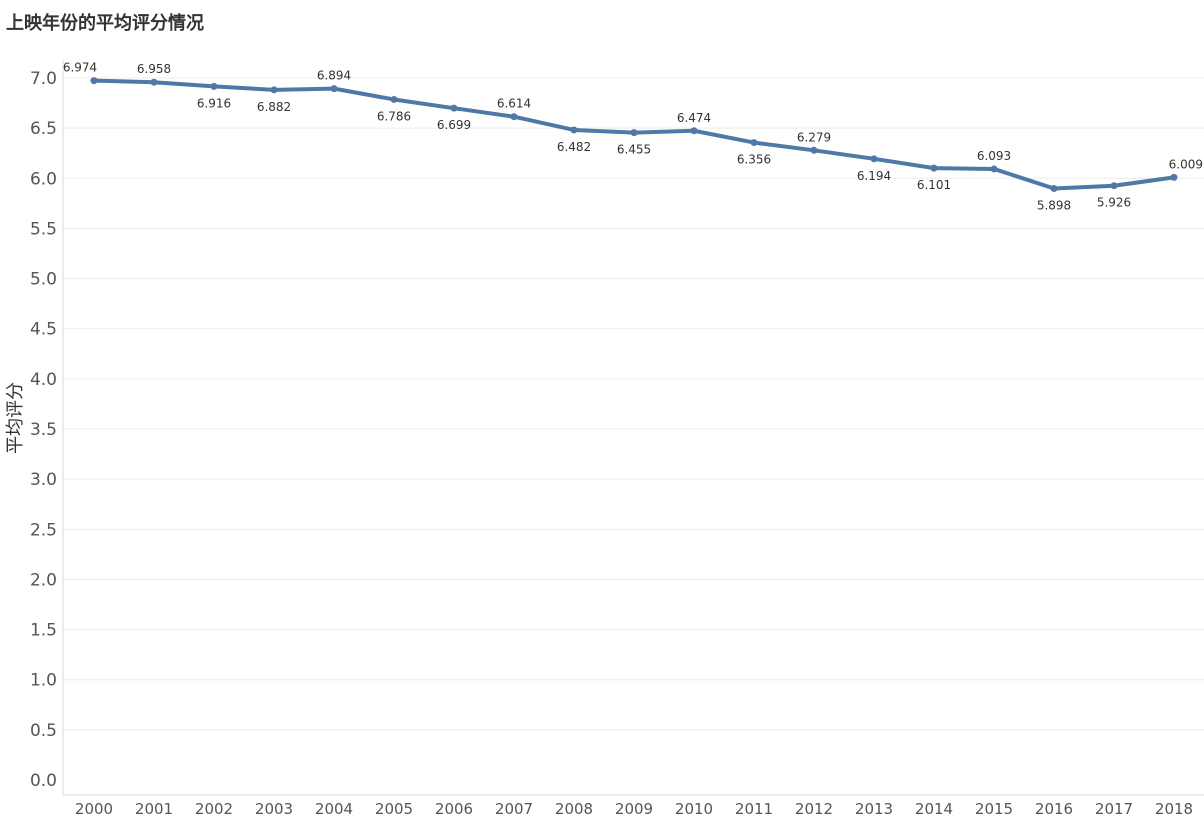 The image size is (1204, 819). Describe the element at coordinates (1174, 809) in the screenshot. I see `x-tick-label: 2018` at that location.